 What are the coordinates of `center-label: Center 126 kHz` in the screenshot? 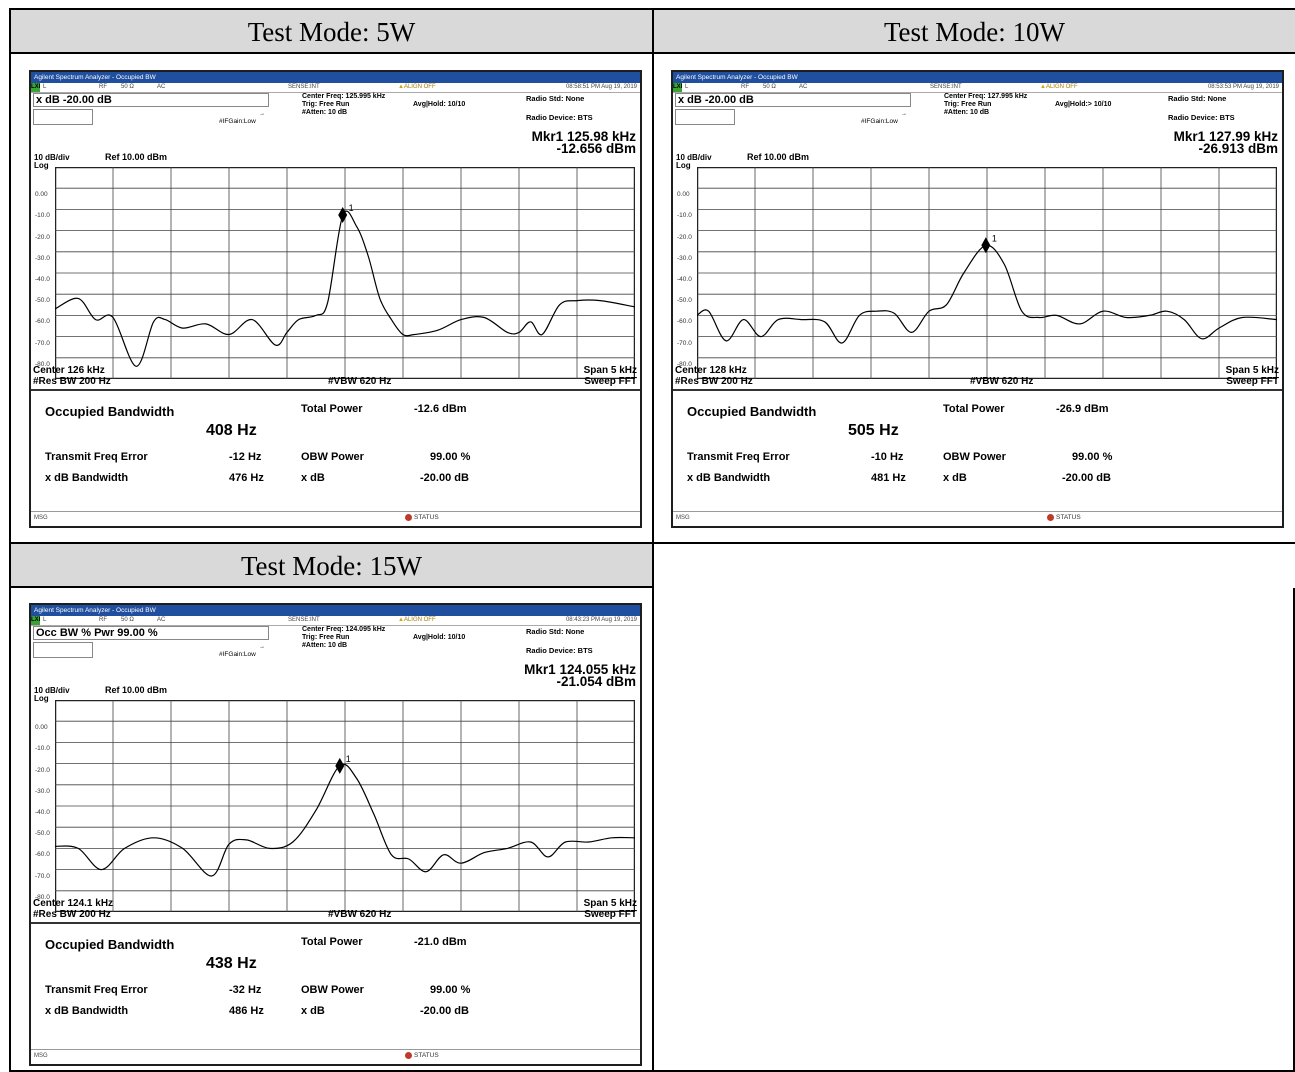 It's located at (69, 370).